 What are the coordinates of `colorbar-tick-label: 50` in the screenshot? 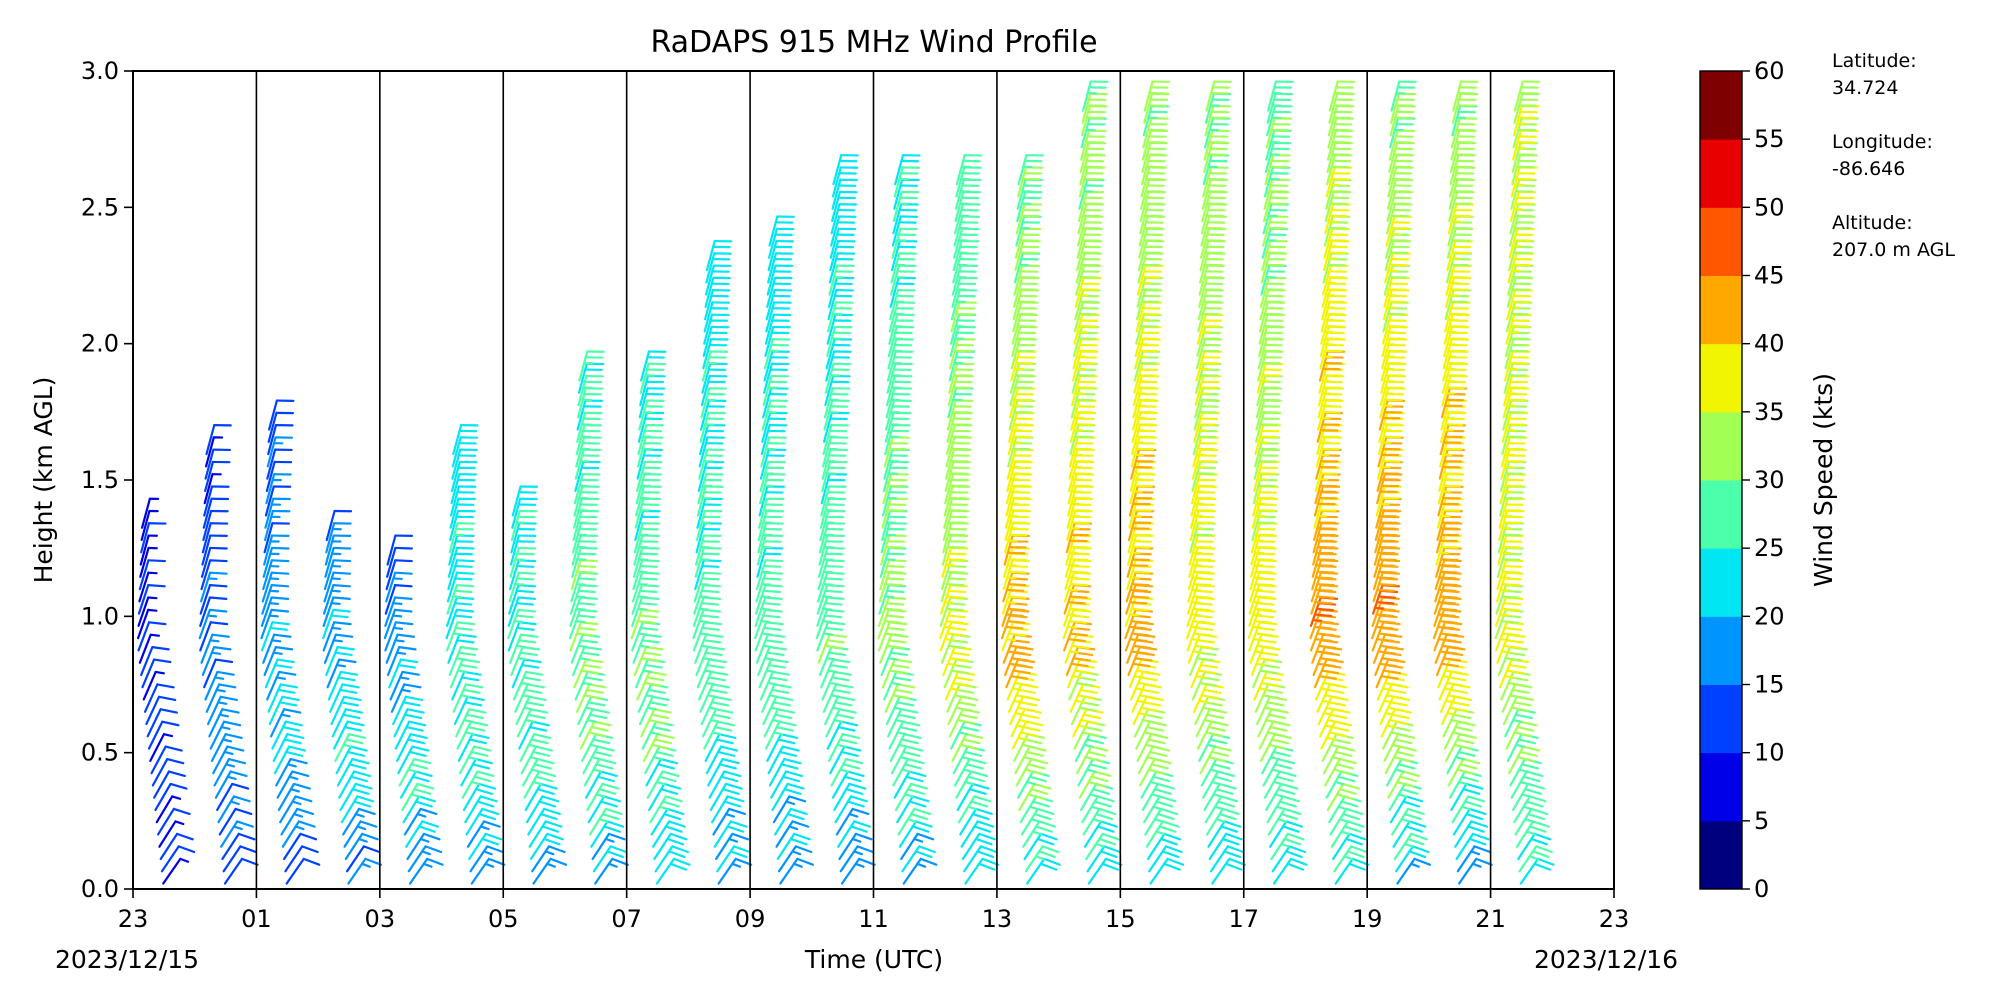 It's located at (1769, 207).